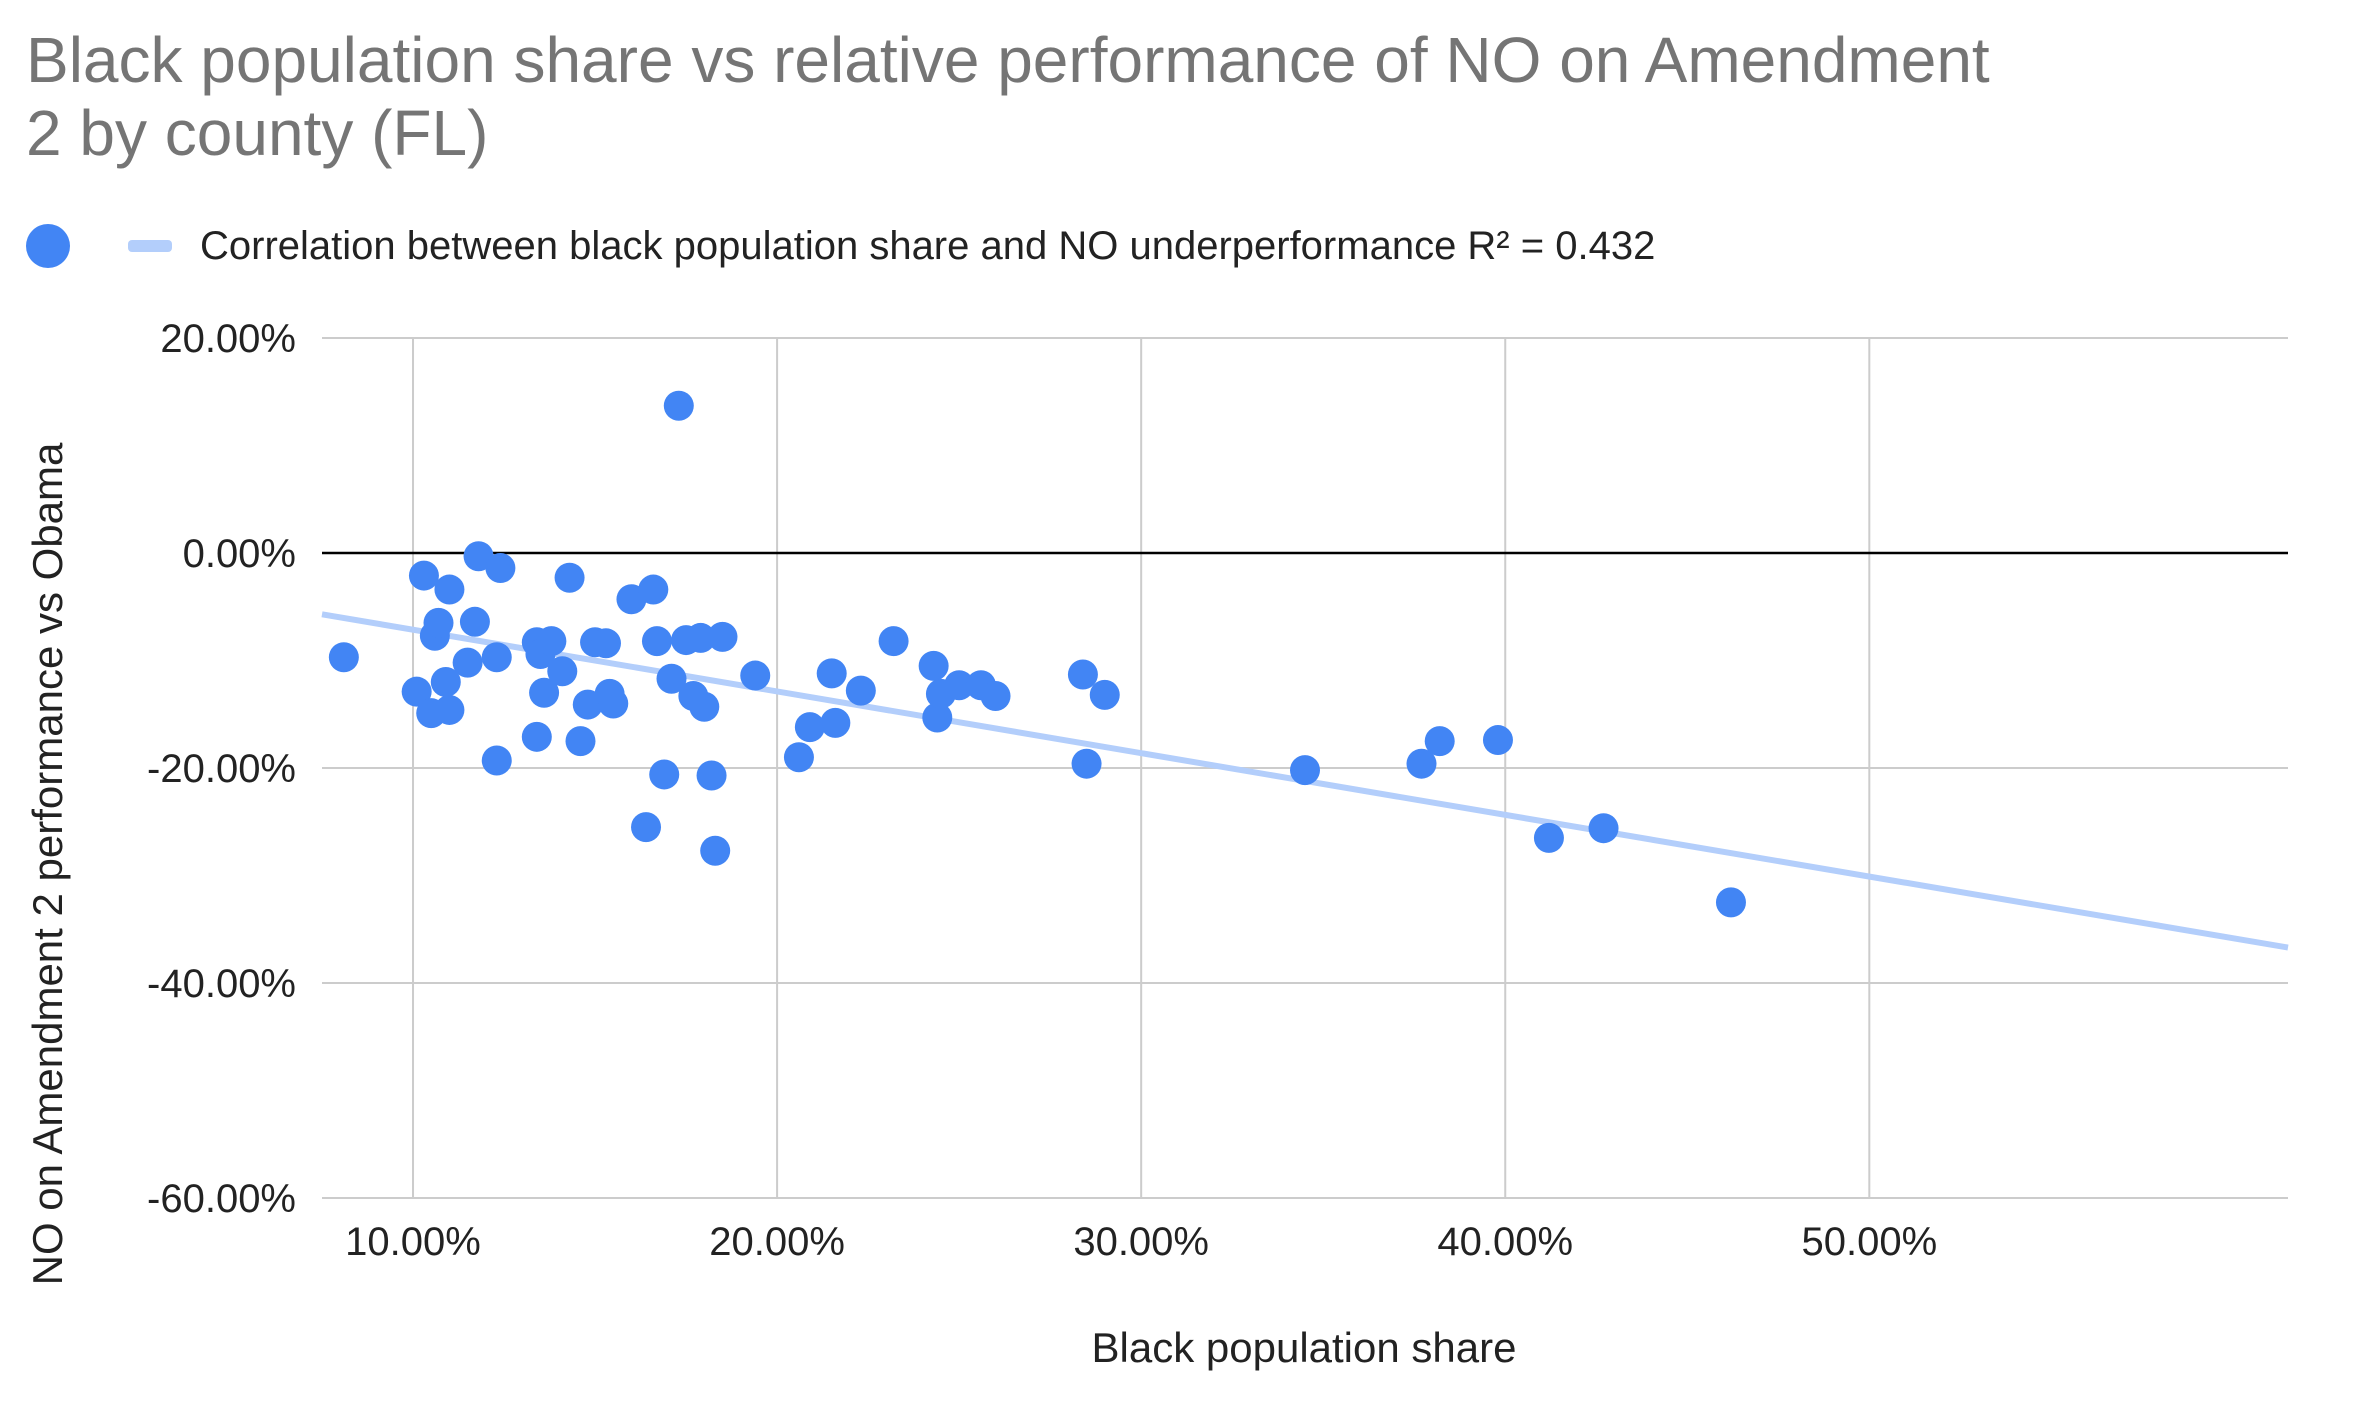 The height and width of the screenshot is (1410, 2366). I want to click on chart-title-line-2: 2 by county (FL), so click(257, 133).